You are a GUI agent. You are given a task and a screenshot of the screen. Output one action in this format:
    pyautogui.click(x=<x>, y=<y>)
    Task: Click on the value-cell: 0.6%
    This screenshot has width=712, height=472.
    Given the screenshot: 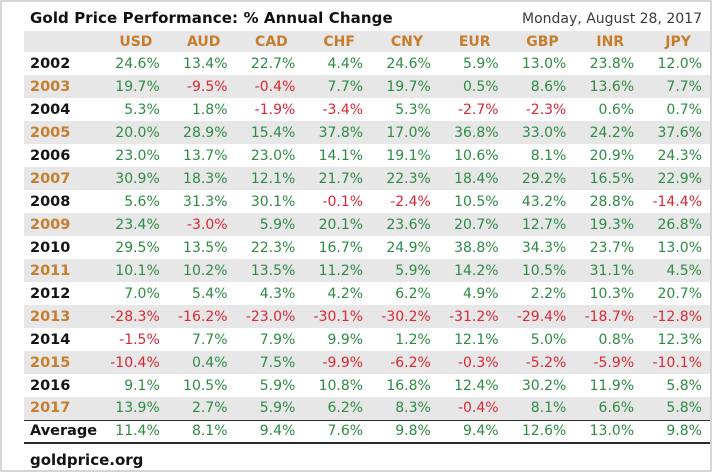 What is the action you would take?
    pyautogui.click(x=616, y=109)
    